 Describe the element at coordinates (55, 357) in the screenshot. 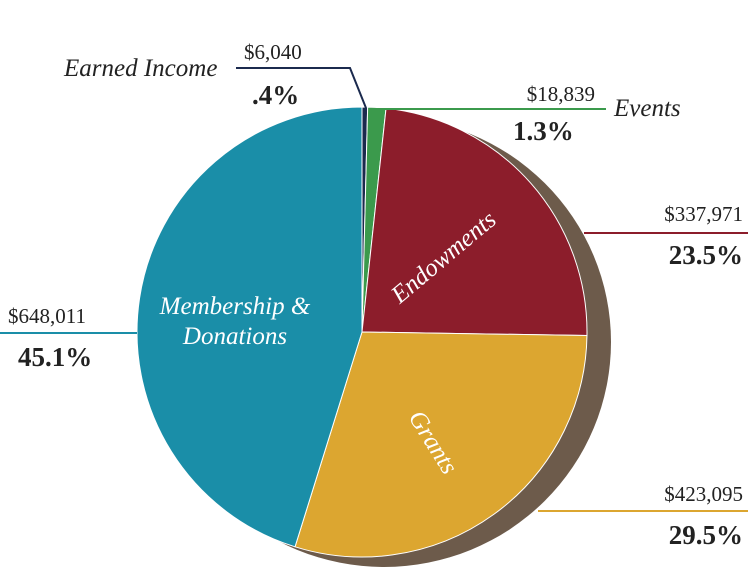

I see `percent-label: 45.1%` at that location.